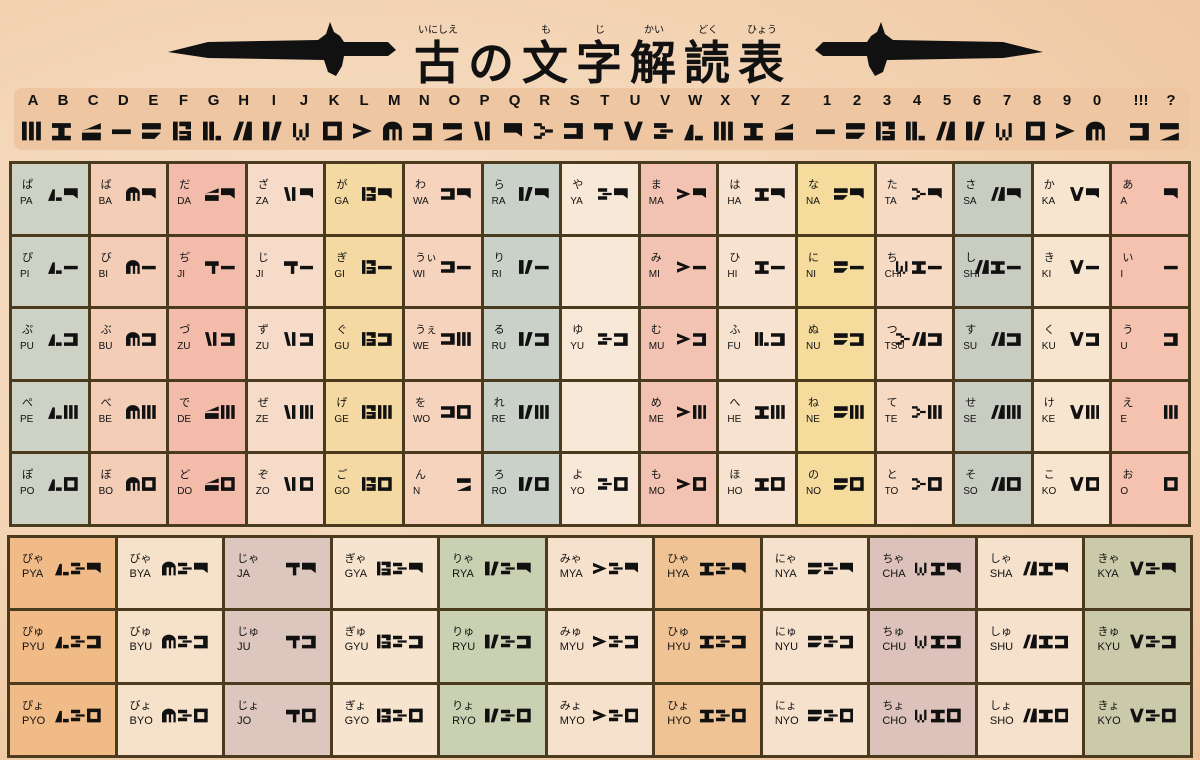  I want to click on romaji-label: KE, so click(1048, 419).